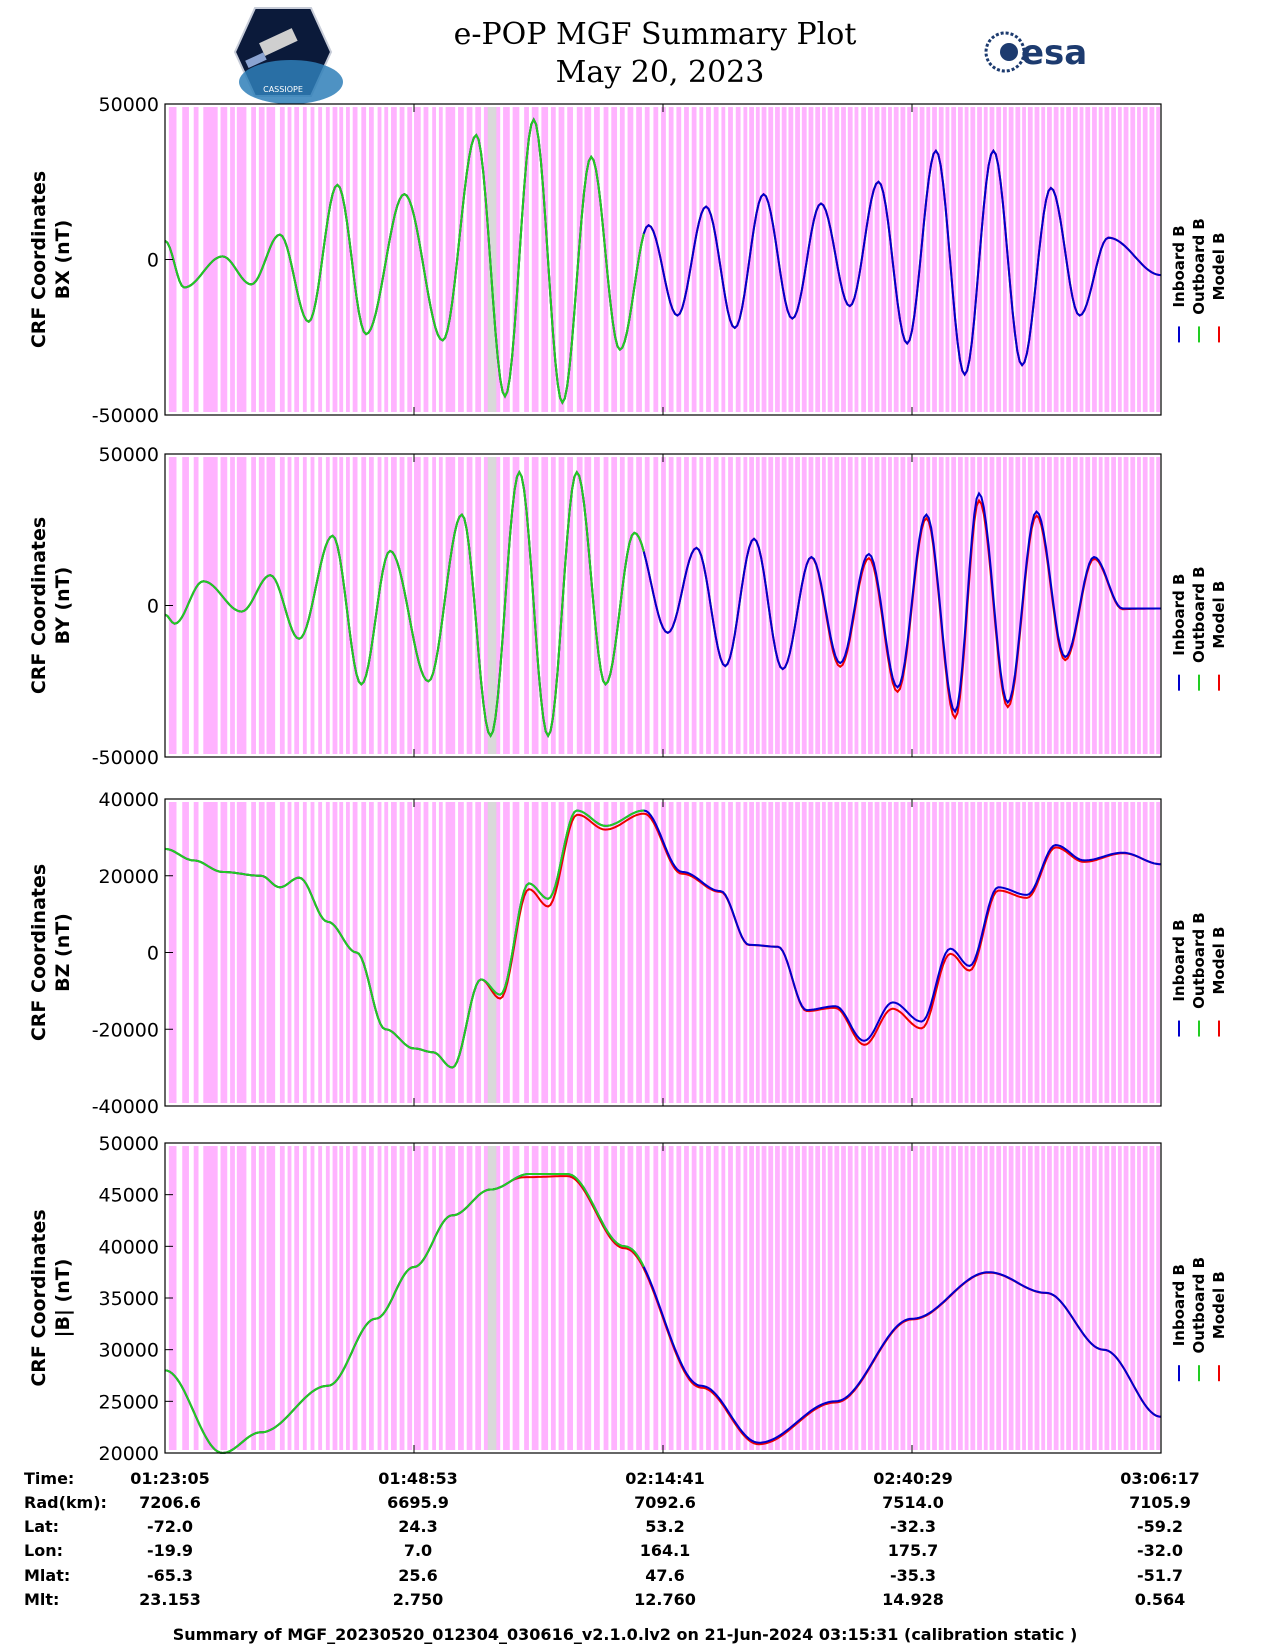  What do you see at coordinates (1199, 614) in the screenshot?
I see `legend-label: Outboard B` at bounding box center [1199, 614].